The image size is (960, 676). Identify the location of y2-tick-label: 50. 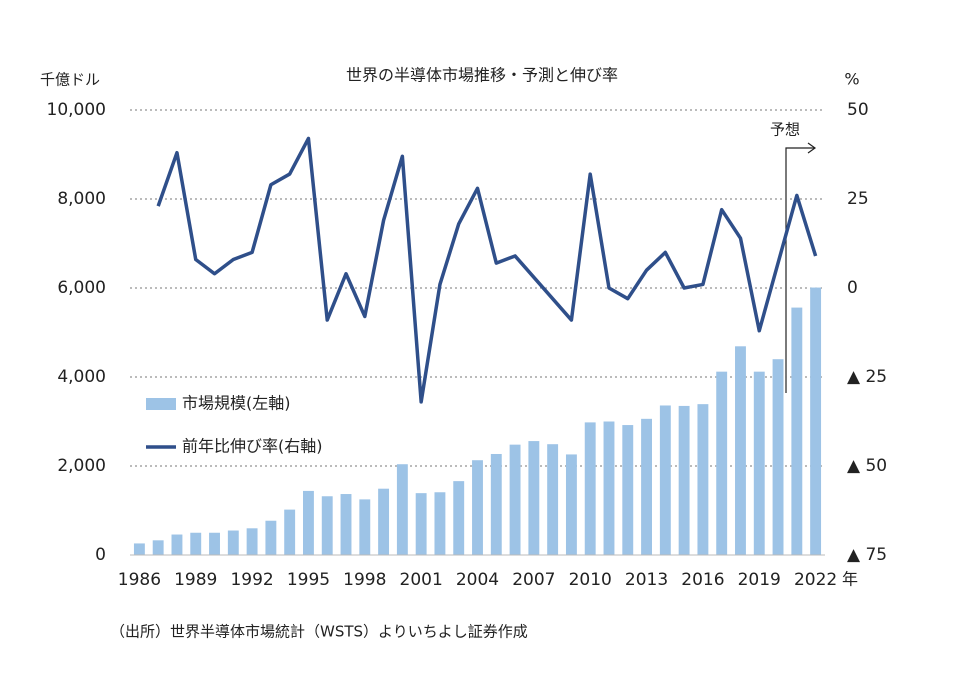
(858, 110).